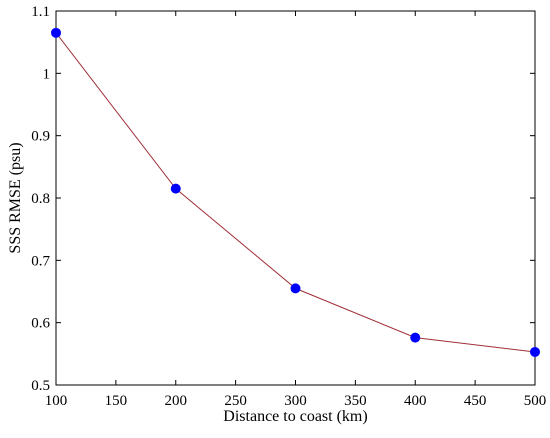  Describe the element at coordinates (40, 324) in the screenshot. I see `y-tick-label: 0.6` at that location.